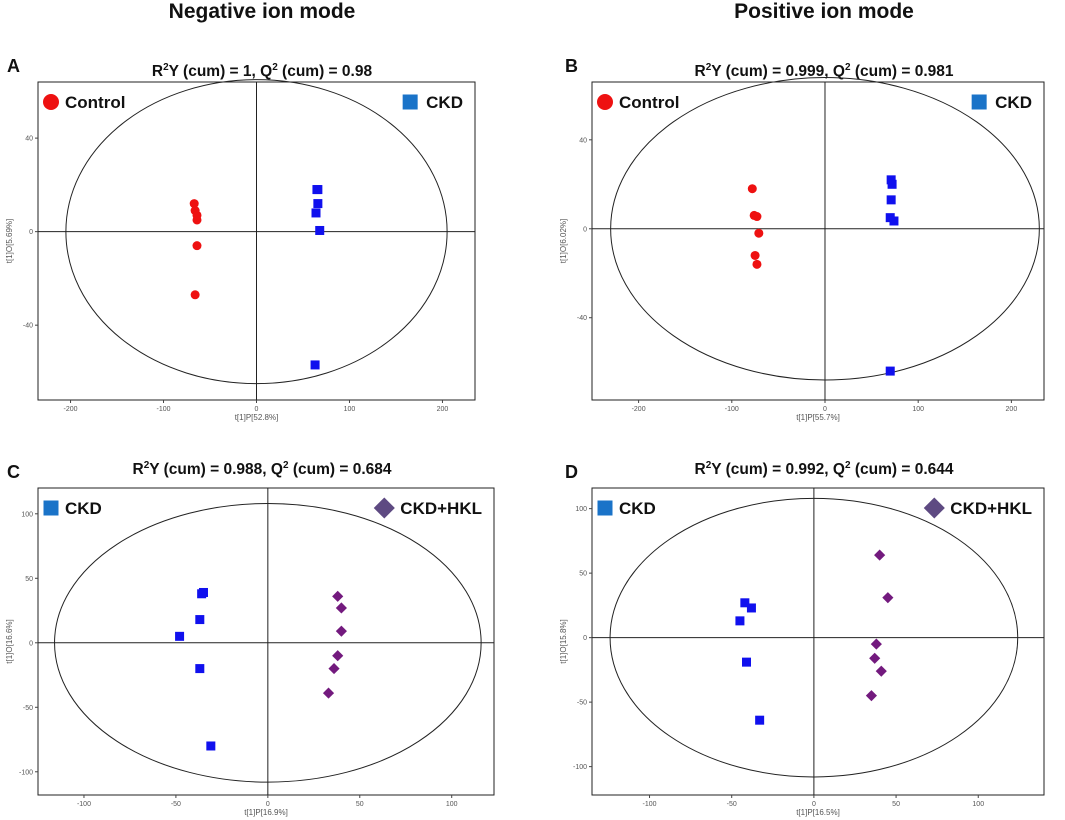  I want to click on panel-letter: C, so click(13, 472).